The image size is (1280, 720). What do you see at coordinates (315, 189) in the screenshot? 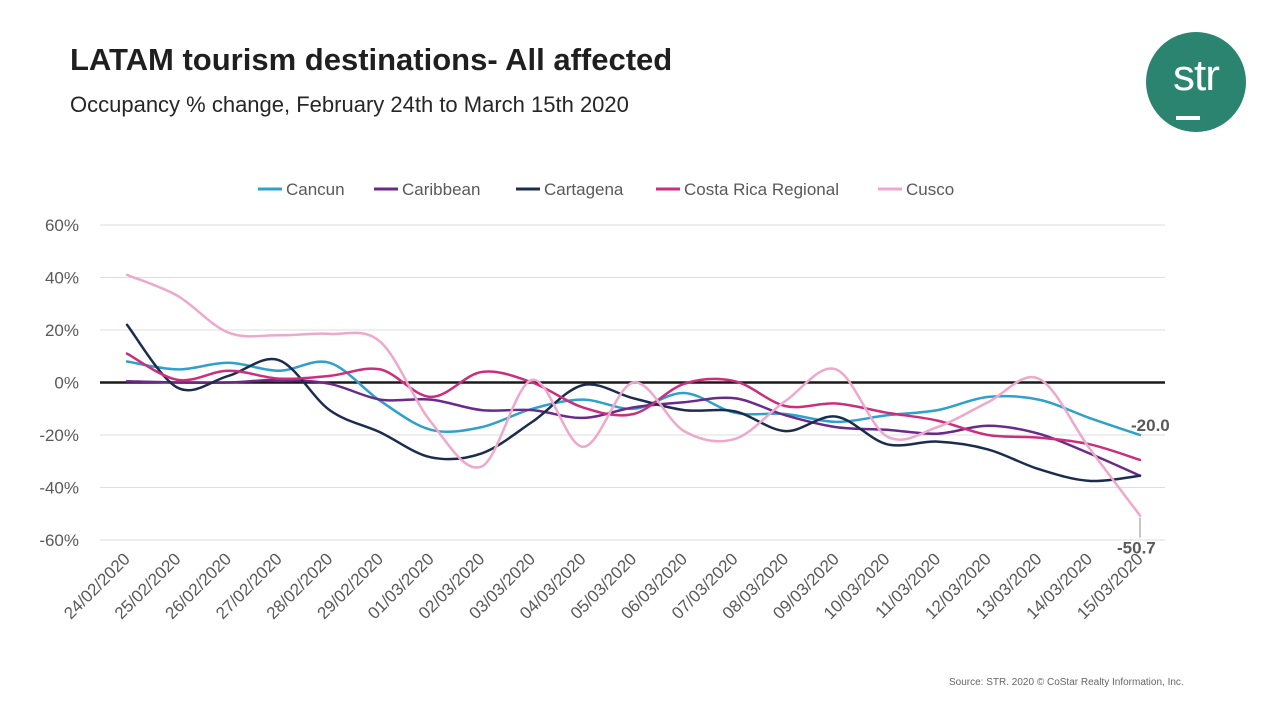
I see `legend-label-cancun: Cancun` at bounding box center [315, 189].